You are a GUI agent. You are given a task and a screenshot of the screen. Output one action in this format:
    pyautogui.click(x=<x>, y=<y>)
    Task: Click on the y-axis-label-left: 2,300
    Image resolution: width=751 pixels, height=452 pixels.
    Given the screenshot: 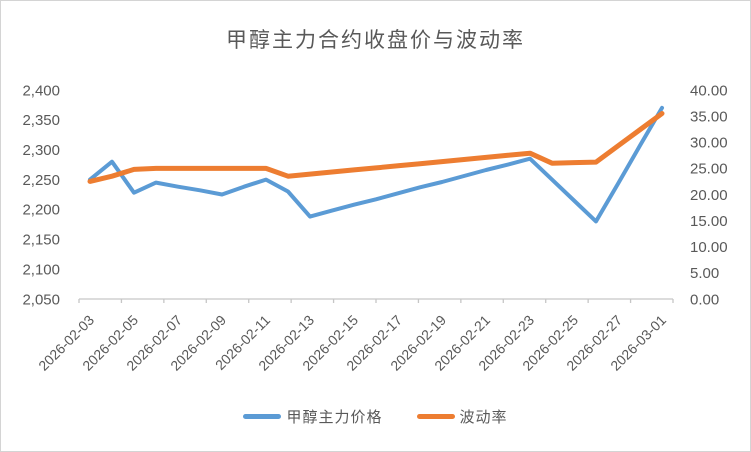 What is the action you would take?
    pyautogui.click(x=41, y=150)
    